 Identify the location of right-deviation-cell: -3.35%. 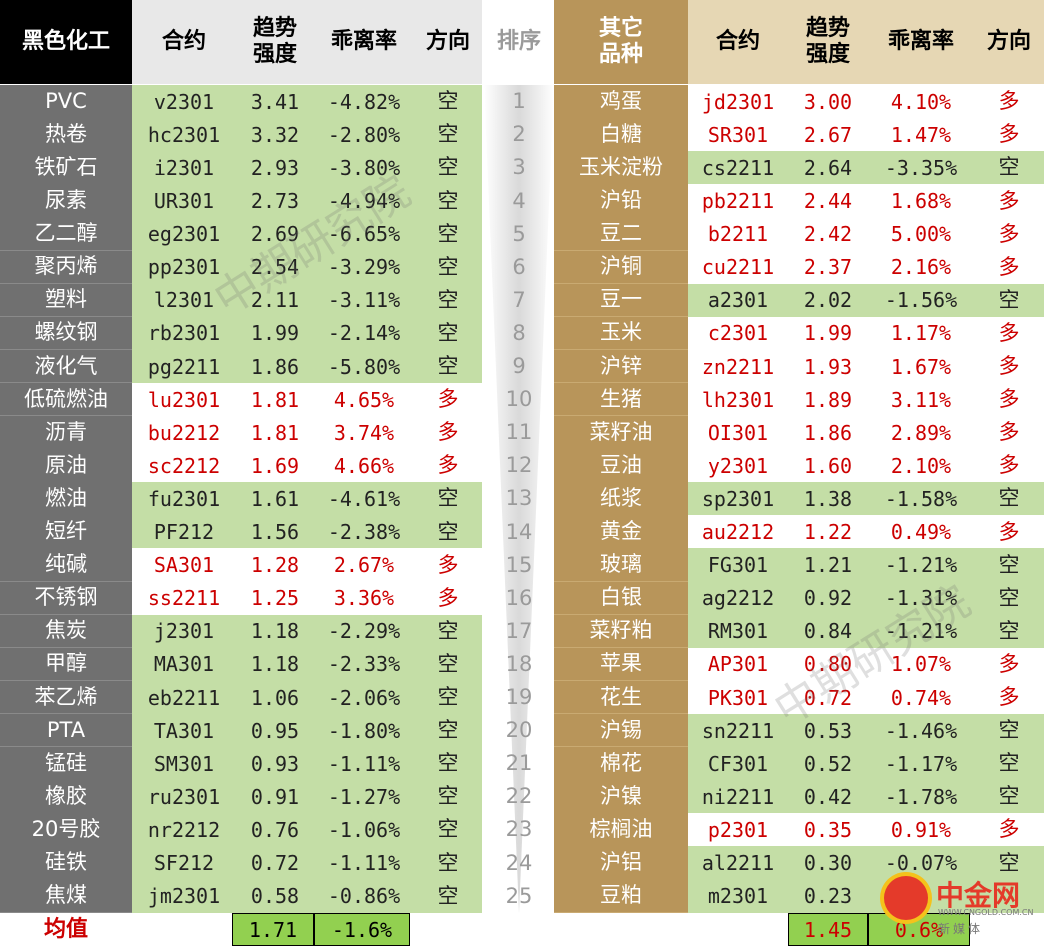
(921, 168).